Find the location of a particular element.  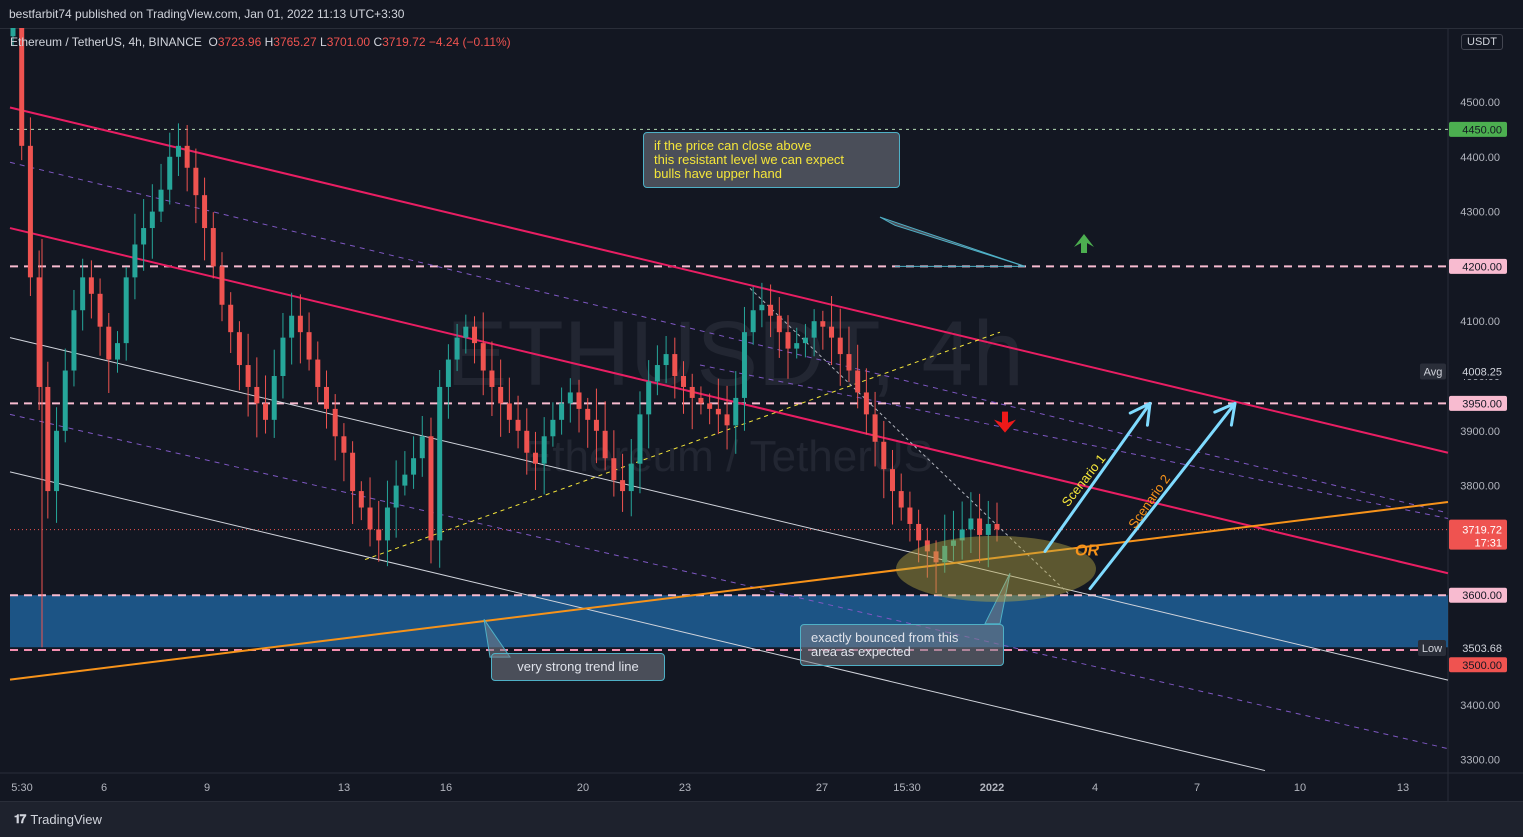

callout-trend-line: very strong trend line is located at coordinates (578, 667).